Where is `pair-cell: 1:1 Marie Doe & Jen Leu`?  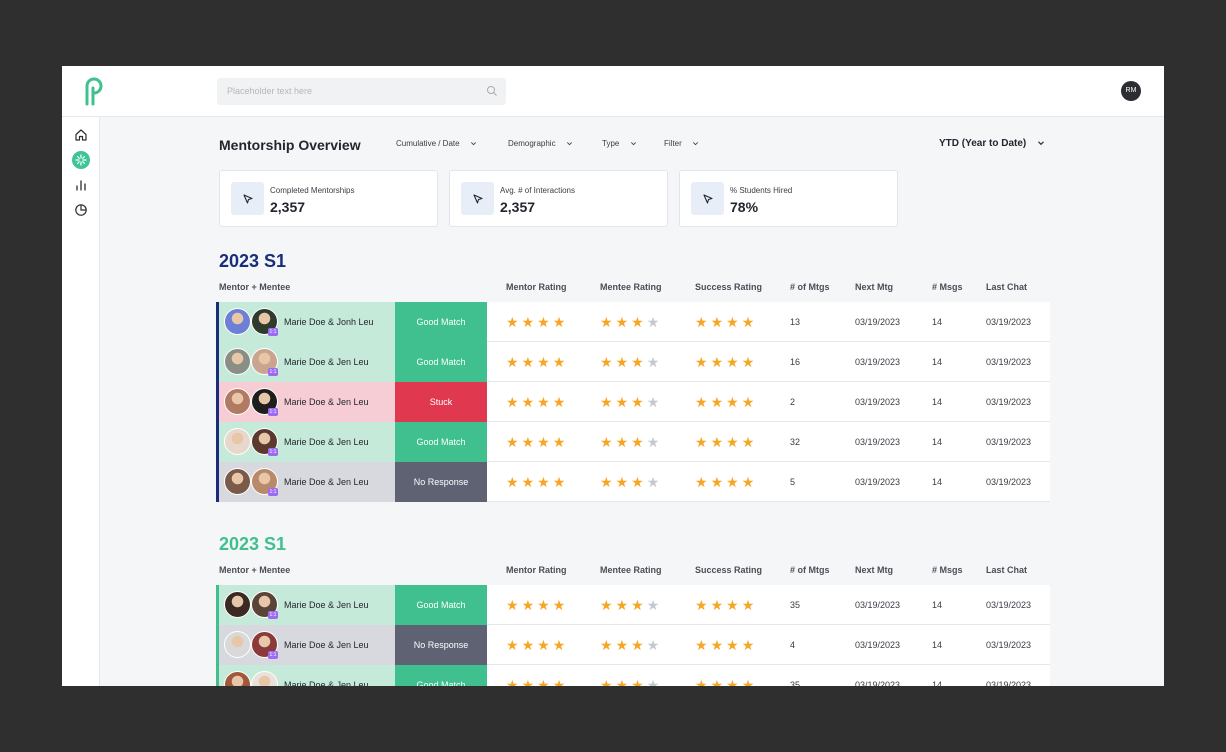
pair-cell: 1:1 Marie Doe & Jen Leu is located at coordinates (305, 605).